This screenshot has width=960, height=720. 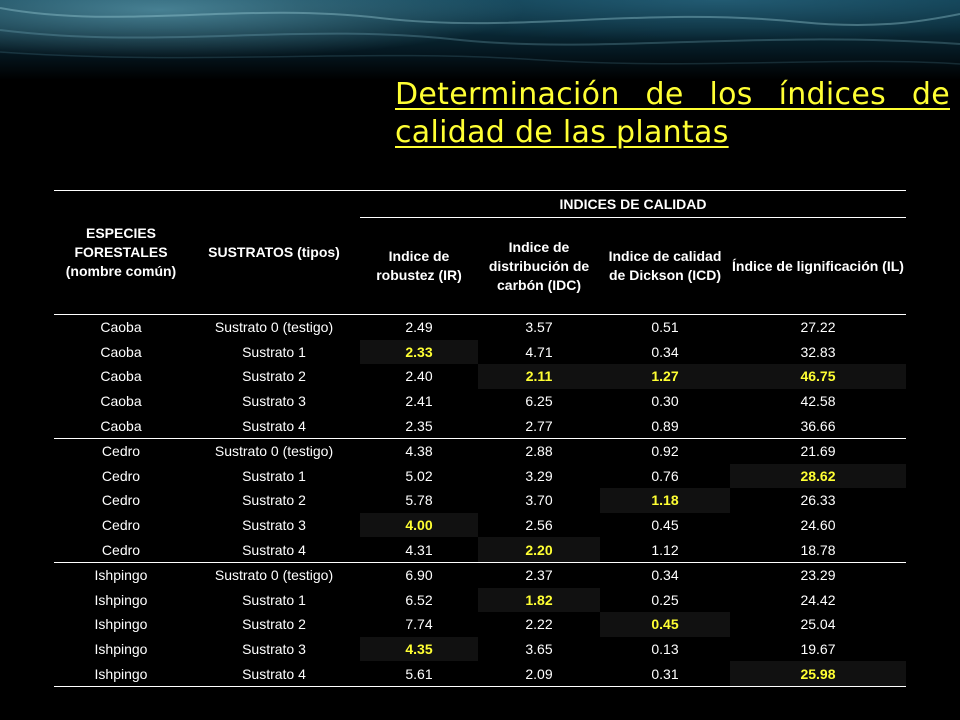 I want to click on cell-icd-highlighted: 1.18, so click(x=665, y=500).